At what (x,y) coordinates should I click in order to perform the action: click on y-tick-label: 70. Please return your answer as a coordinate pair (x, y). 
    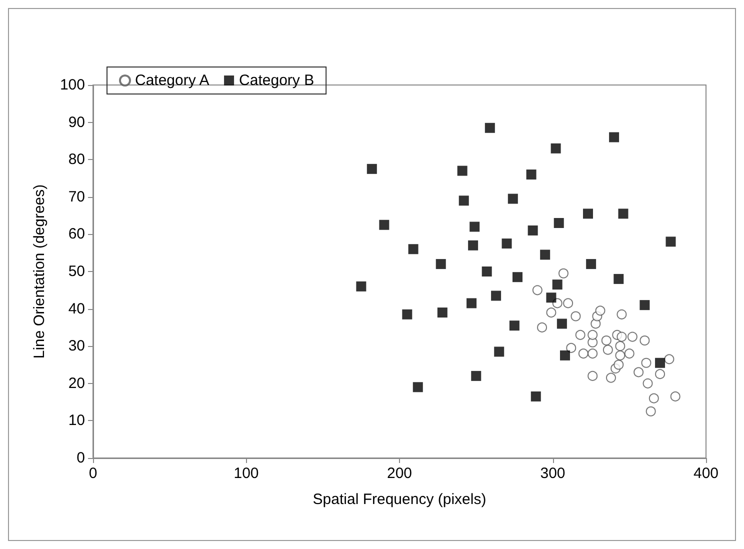
    Looking at the image, I should click on (76, 197).